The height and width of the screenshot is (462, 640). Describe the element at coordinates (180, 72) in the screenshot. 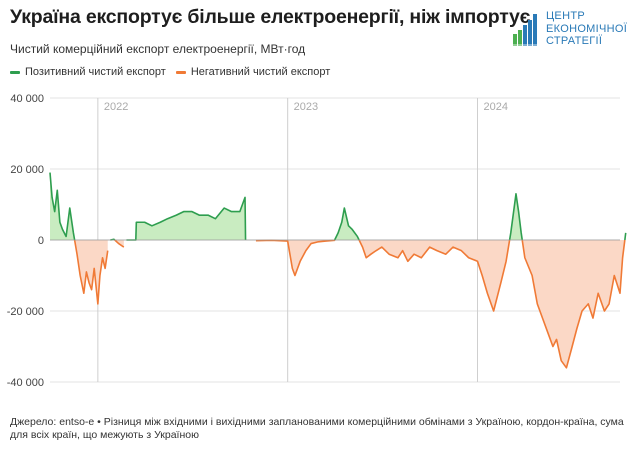

I see `legend-swatch-negative` at that location.